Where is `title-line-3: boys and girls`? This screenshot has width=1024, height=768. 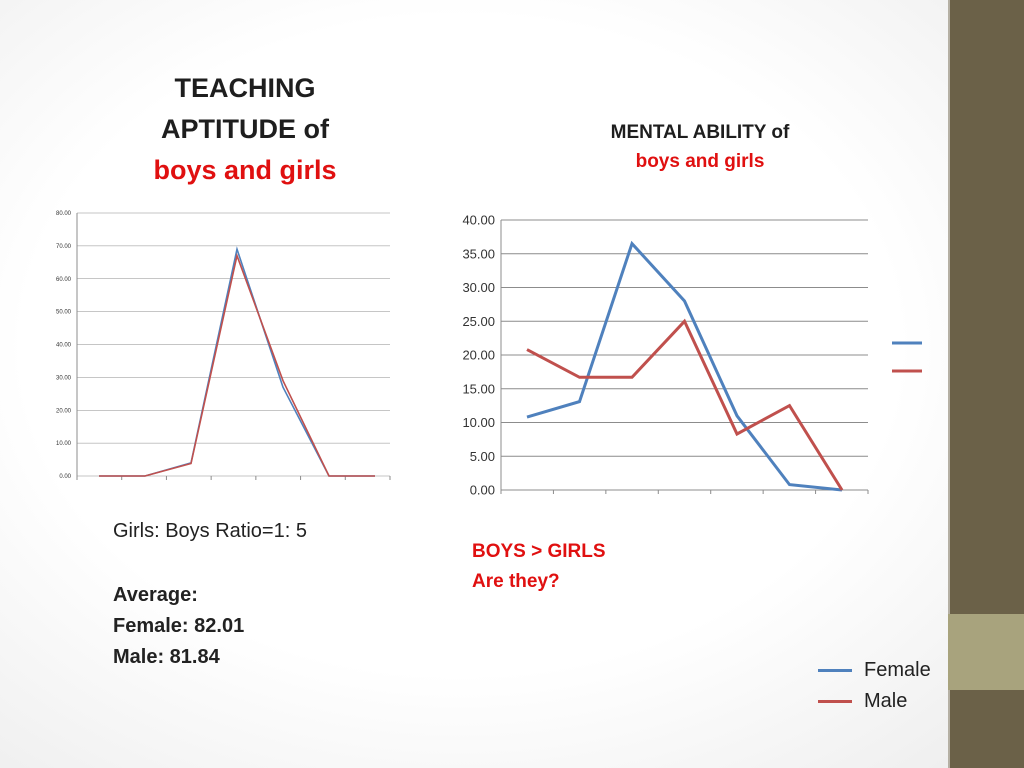
title-line-3: boys and girls is located at coordinates (245, 170).